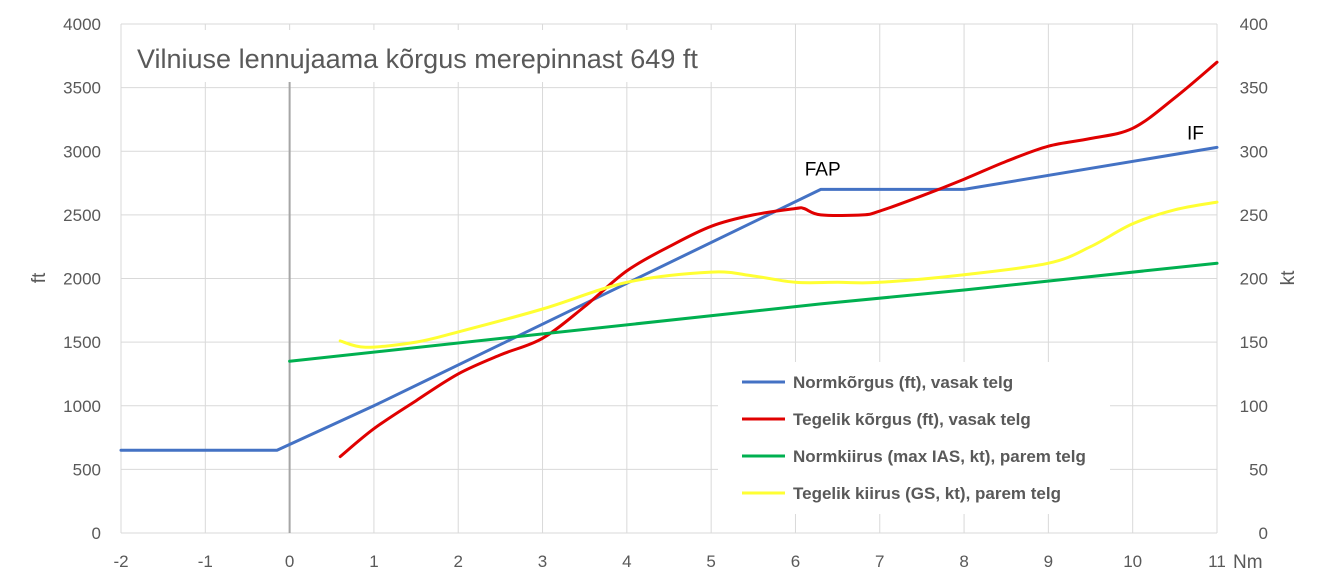  I want to click on annotation-0: FAP, so click(823, 169).